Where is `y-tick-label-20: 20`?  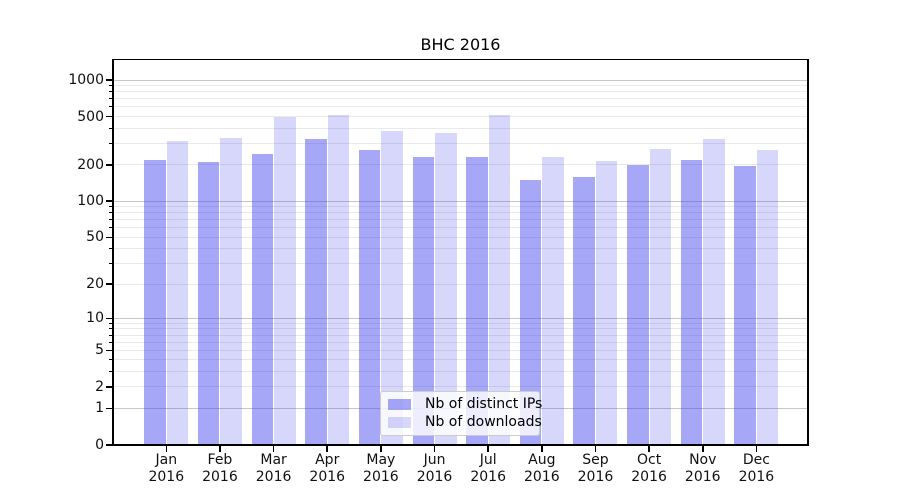
y-tick-label-20: 20 is located at coordinates (95, 284).